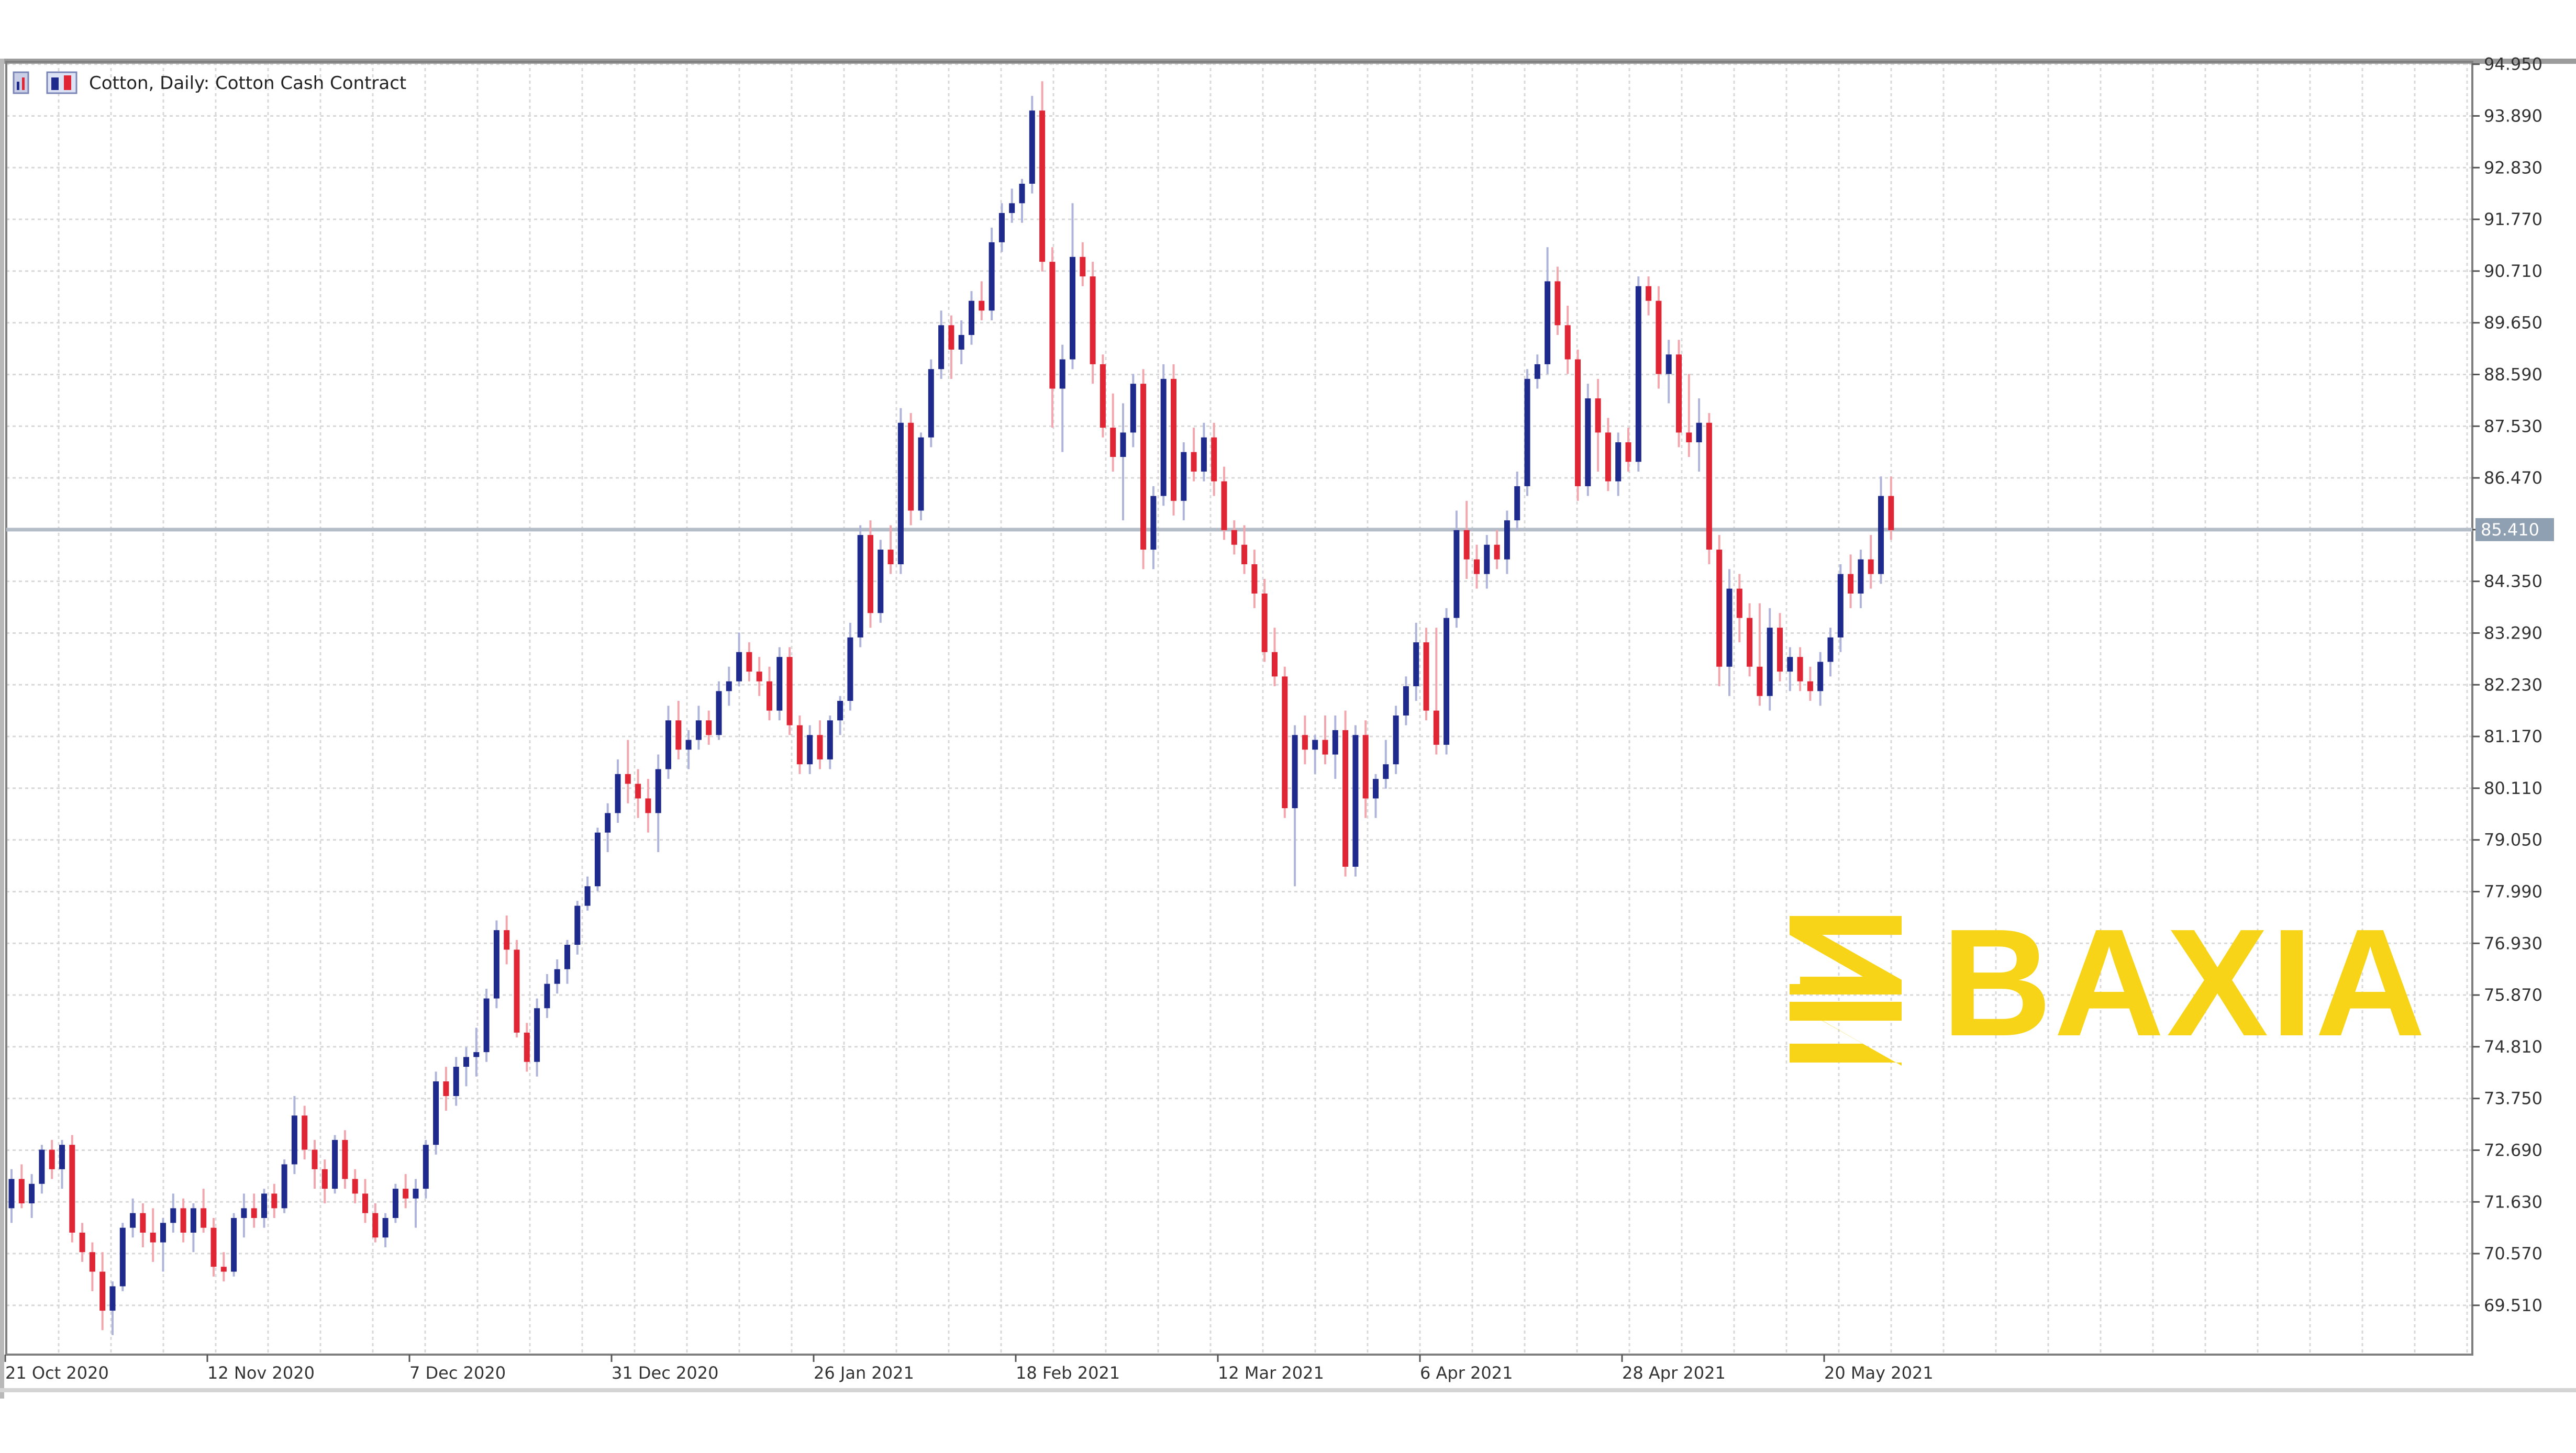 This screenshot has width=2576, height=1453. I want to click on x-tick-label: 20 May 2021, so click(1879, 1373).